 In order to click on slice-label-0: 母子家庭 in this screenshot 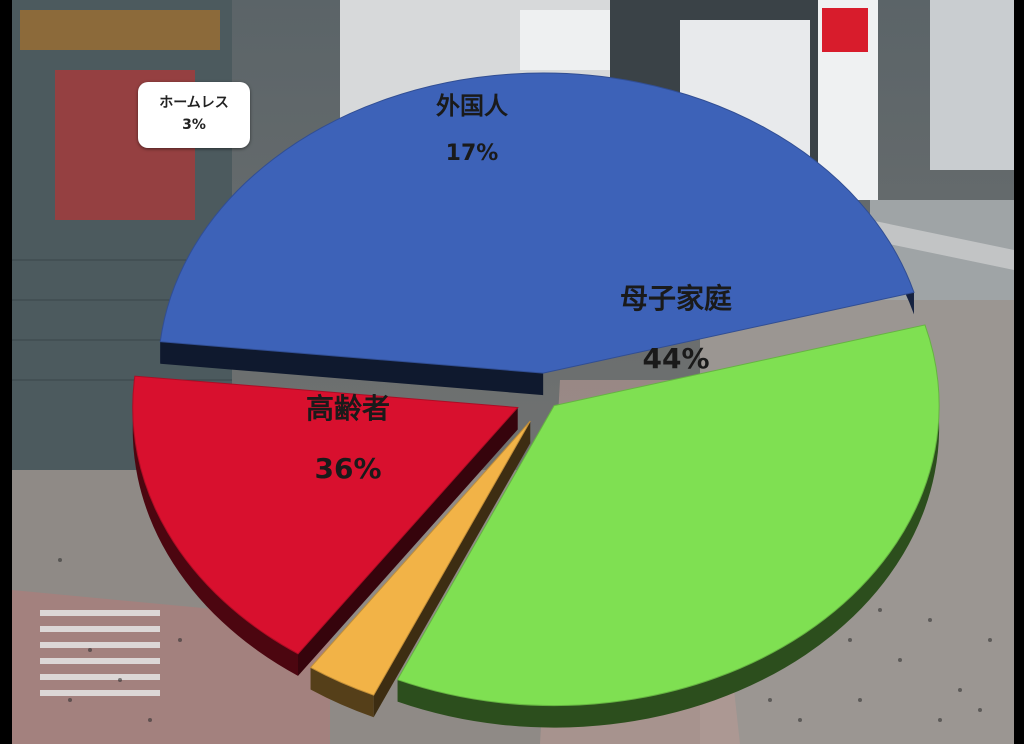, I will do `click(676, 298)`.